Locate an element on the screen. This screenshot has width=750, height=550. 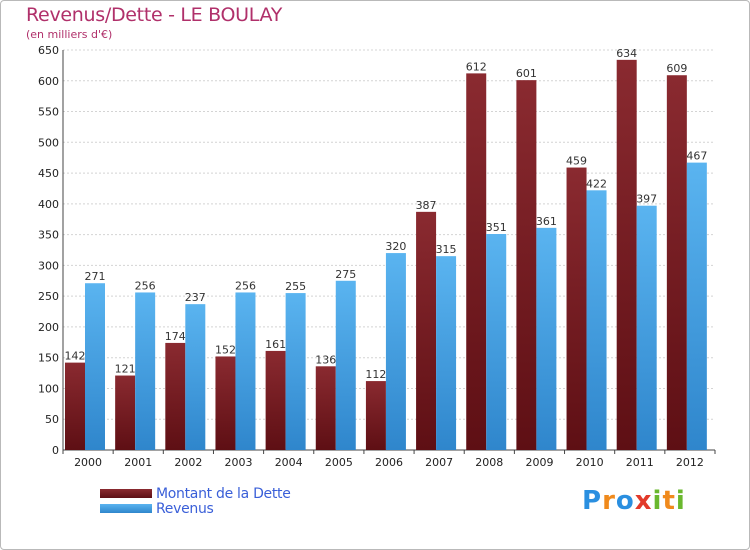
logo-letter: r is located at coordinates (609, 501).